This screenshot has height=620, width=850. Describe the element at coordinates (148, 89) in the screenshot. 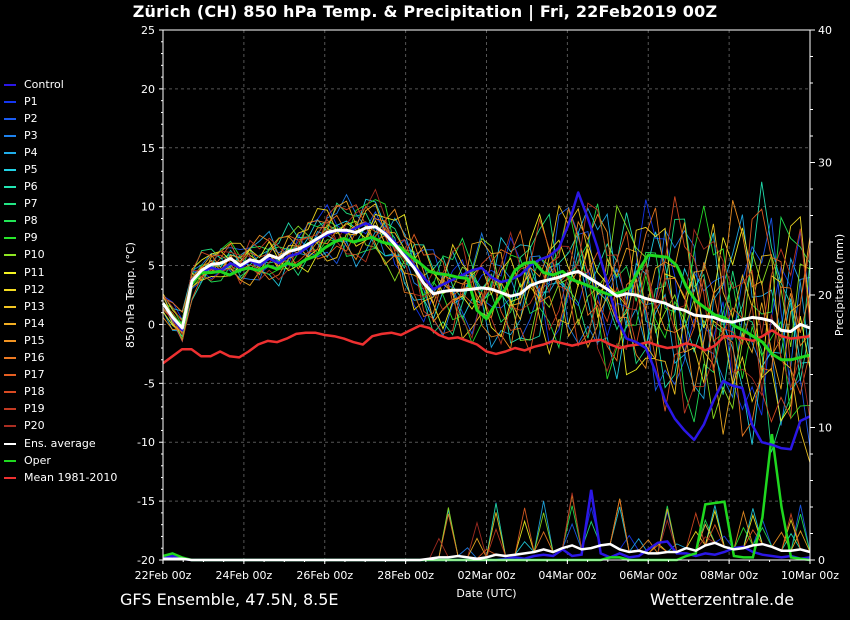

I see `y-tick-label: 20` at that location.